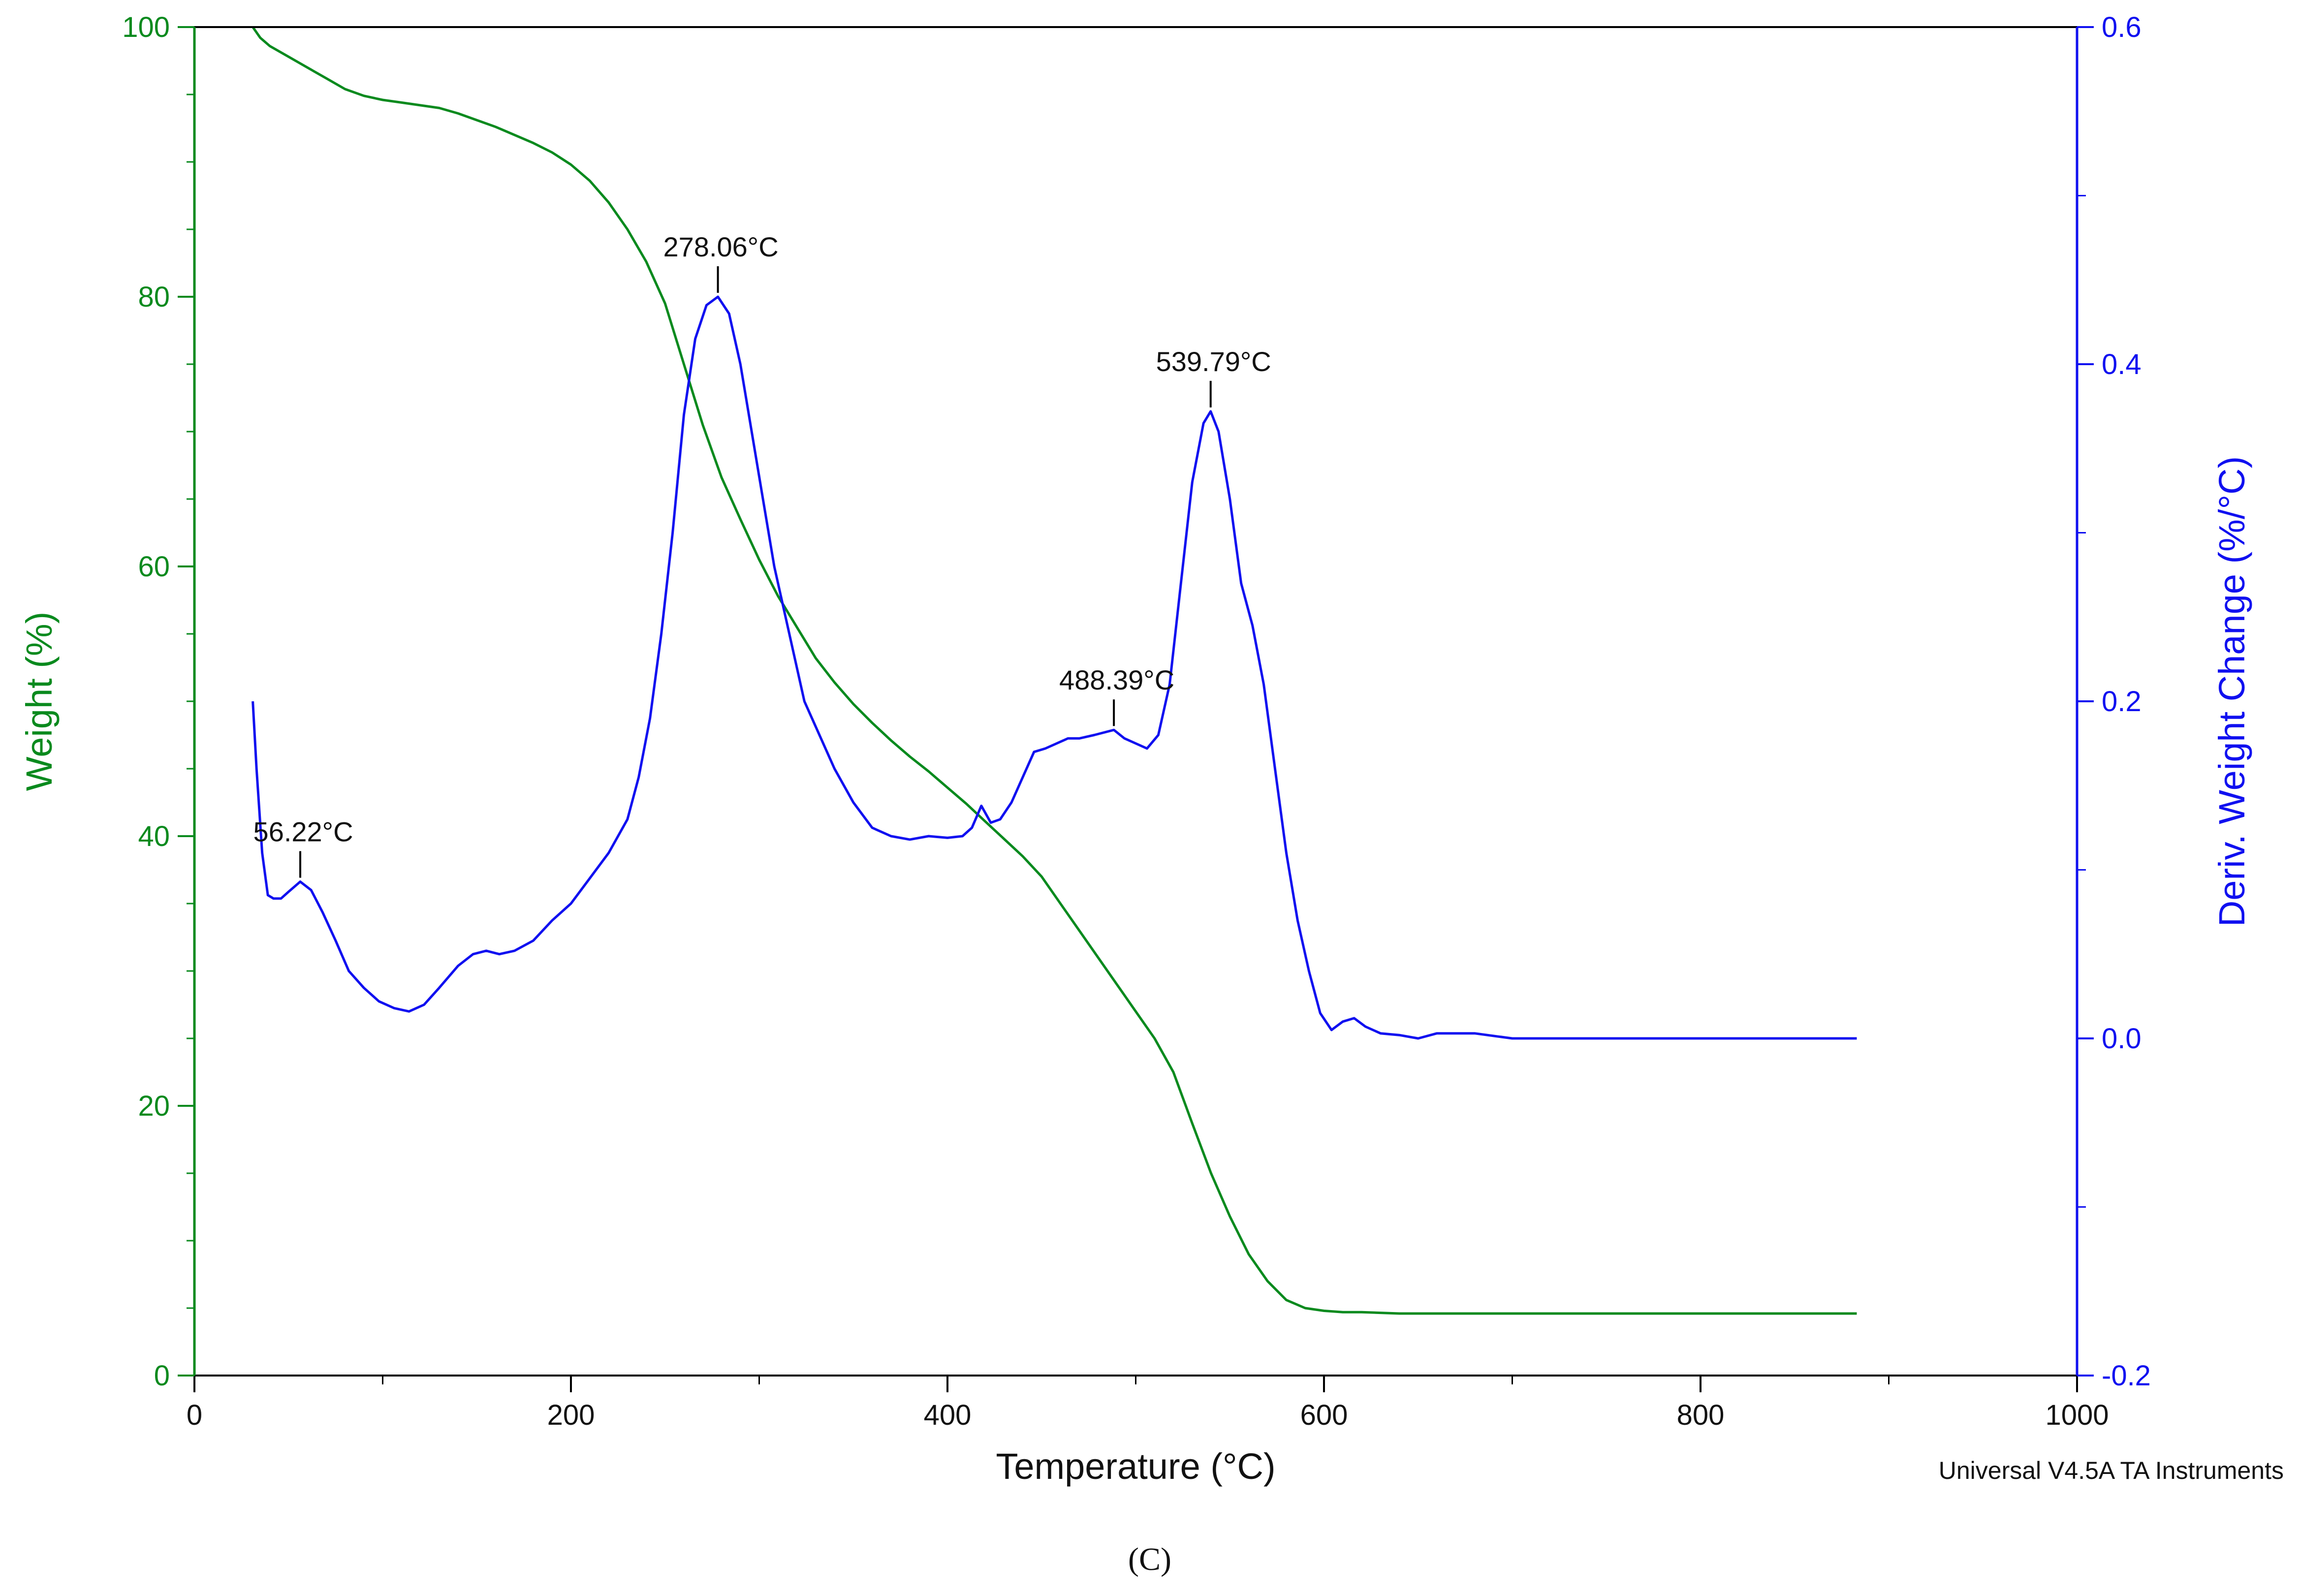 The width and height of the screenshot is (2300, 1596). What do you see at coordinates (721, 246) in the screenshot?
I see `peak-annotation-label: 278.06°C` at bounding box center [721, 246].